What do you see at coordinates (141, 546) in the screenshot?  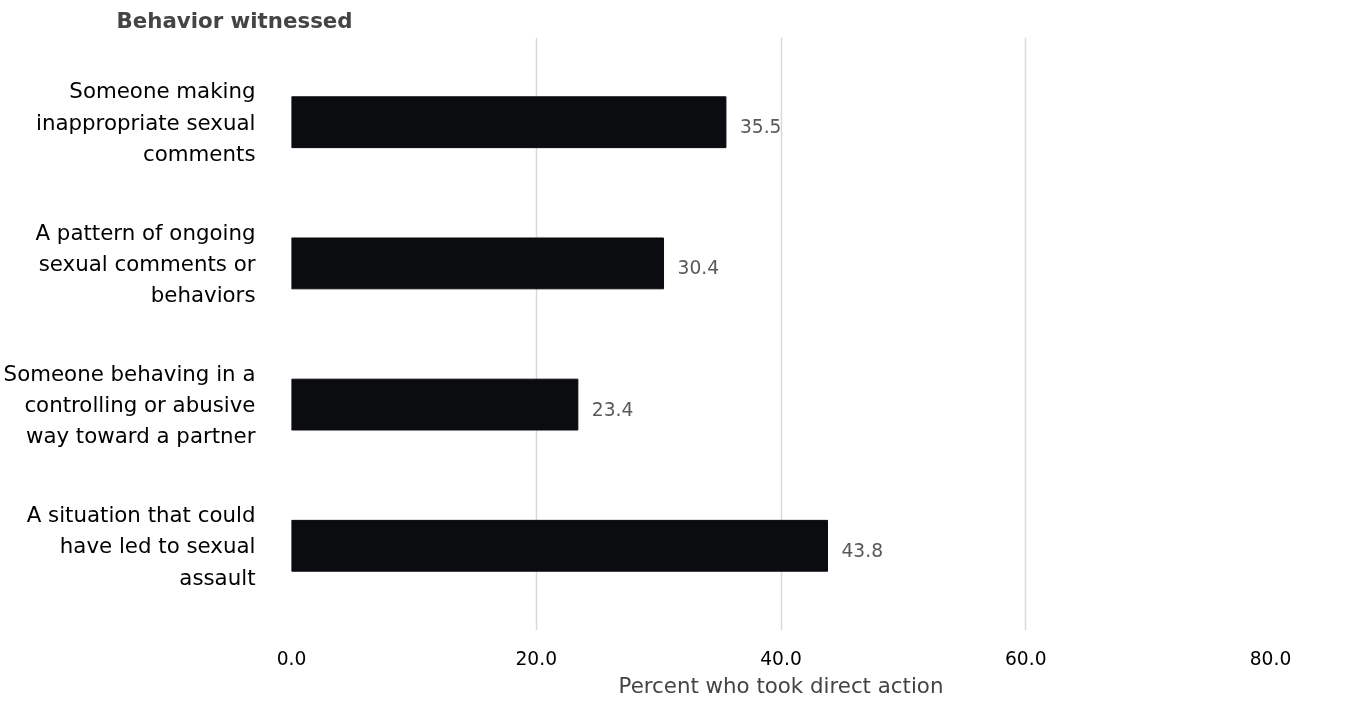 I see `y-tick-label: A situation that could have led to sexual assault` at bounding box center [141, 546].